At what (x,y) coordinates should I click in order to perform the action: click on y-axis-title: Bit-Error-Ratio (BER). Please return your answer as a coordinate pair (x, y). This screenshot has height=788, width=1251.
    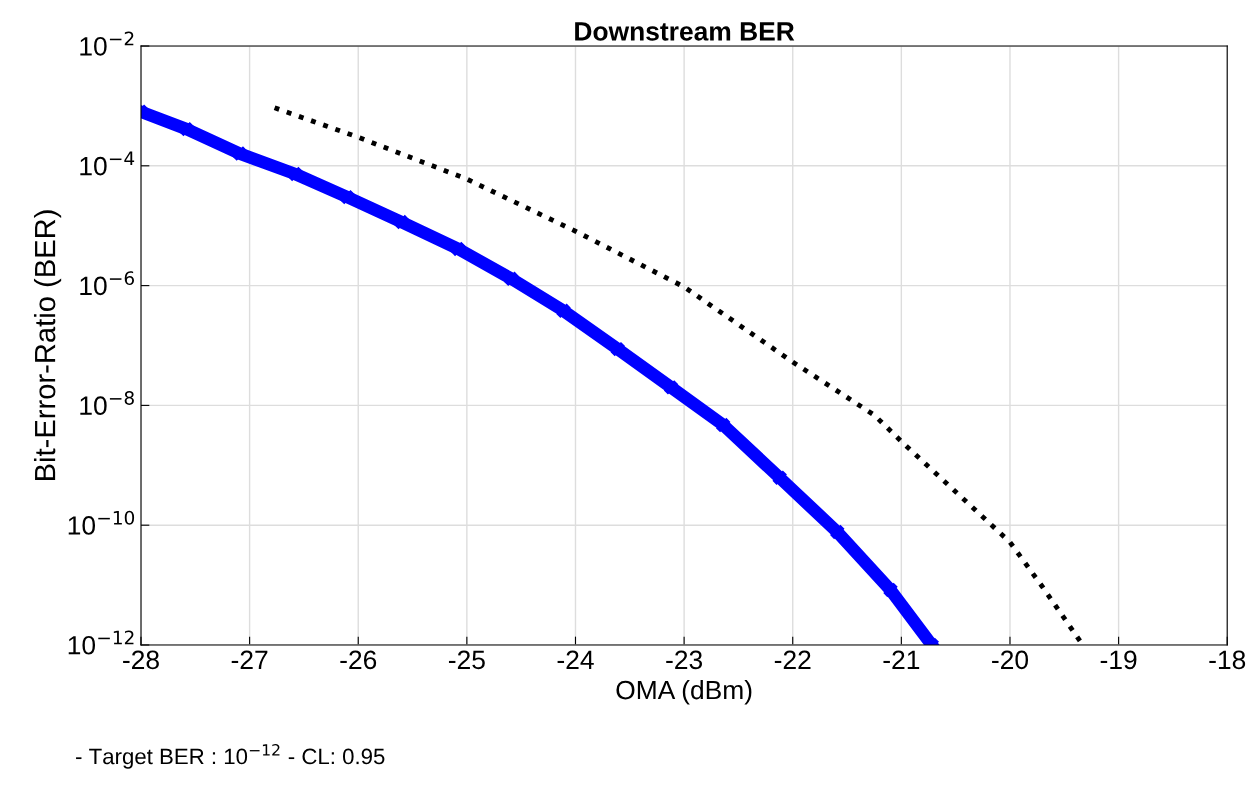
    Looking at the image, I should click on (47, 345).